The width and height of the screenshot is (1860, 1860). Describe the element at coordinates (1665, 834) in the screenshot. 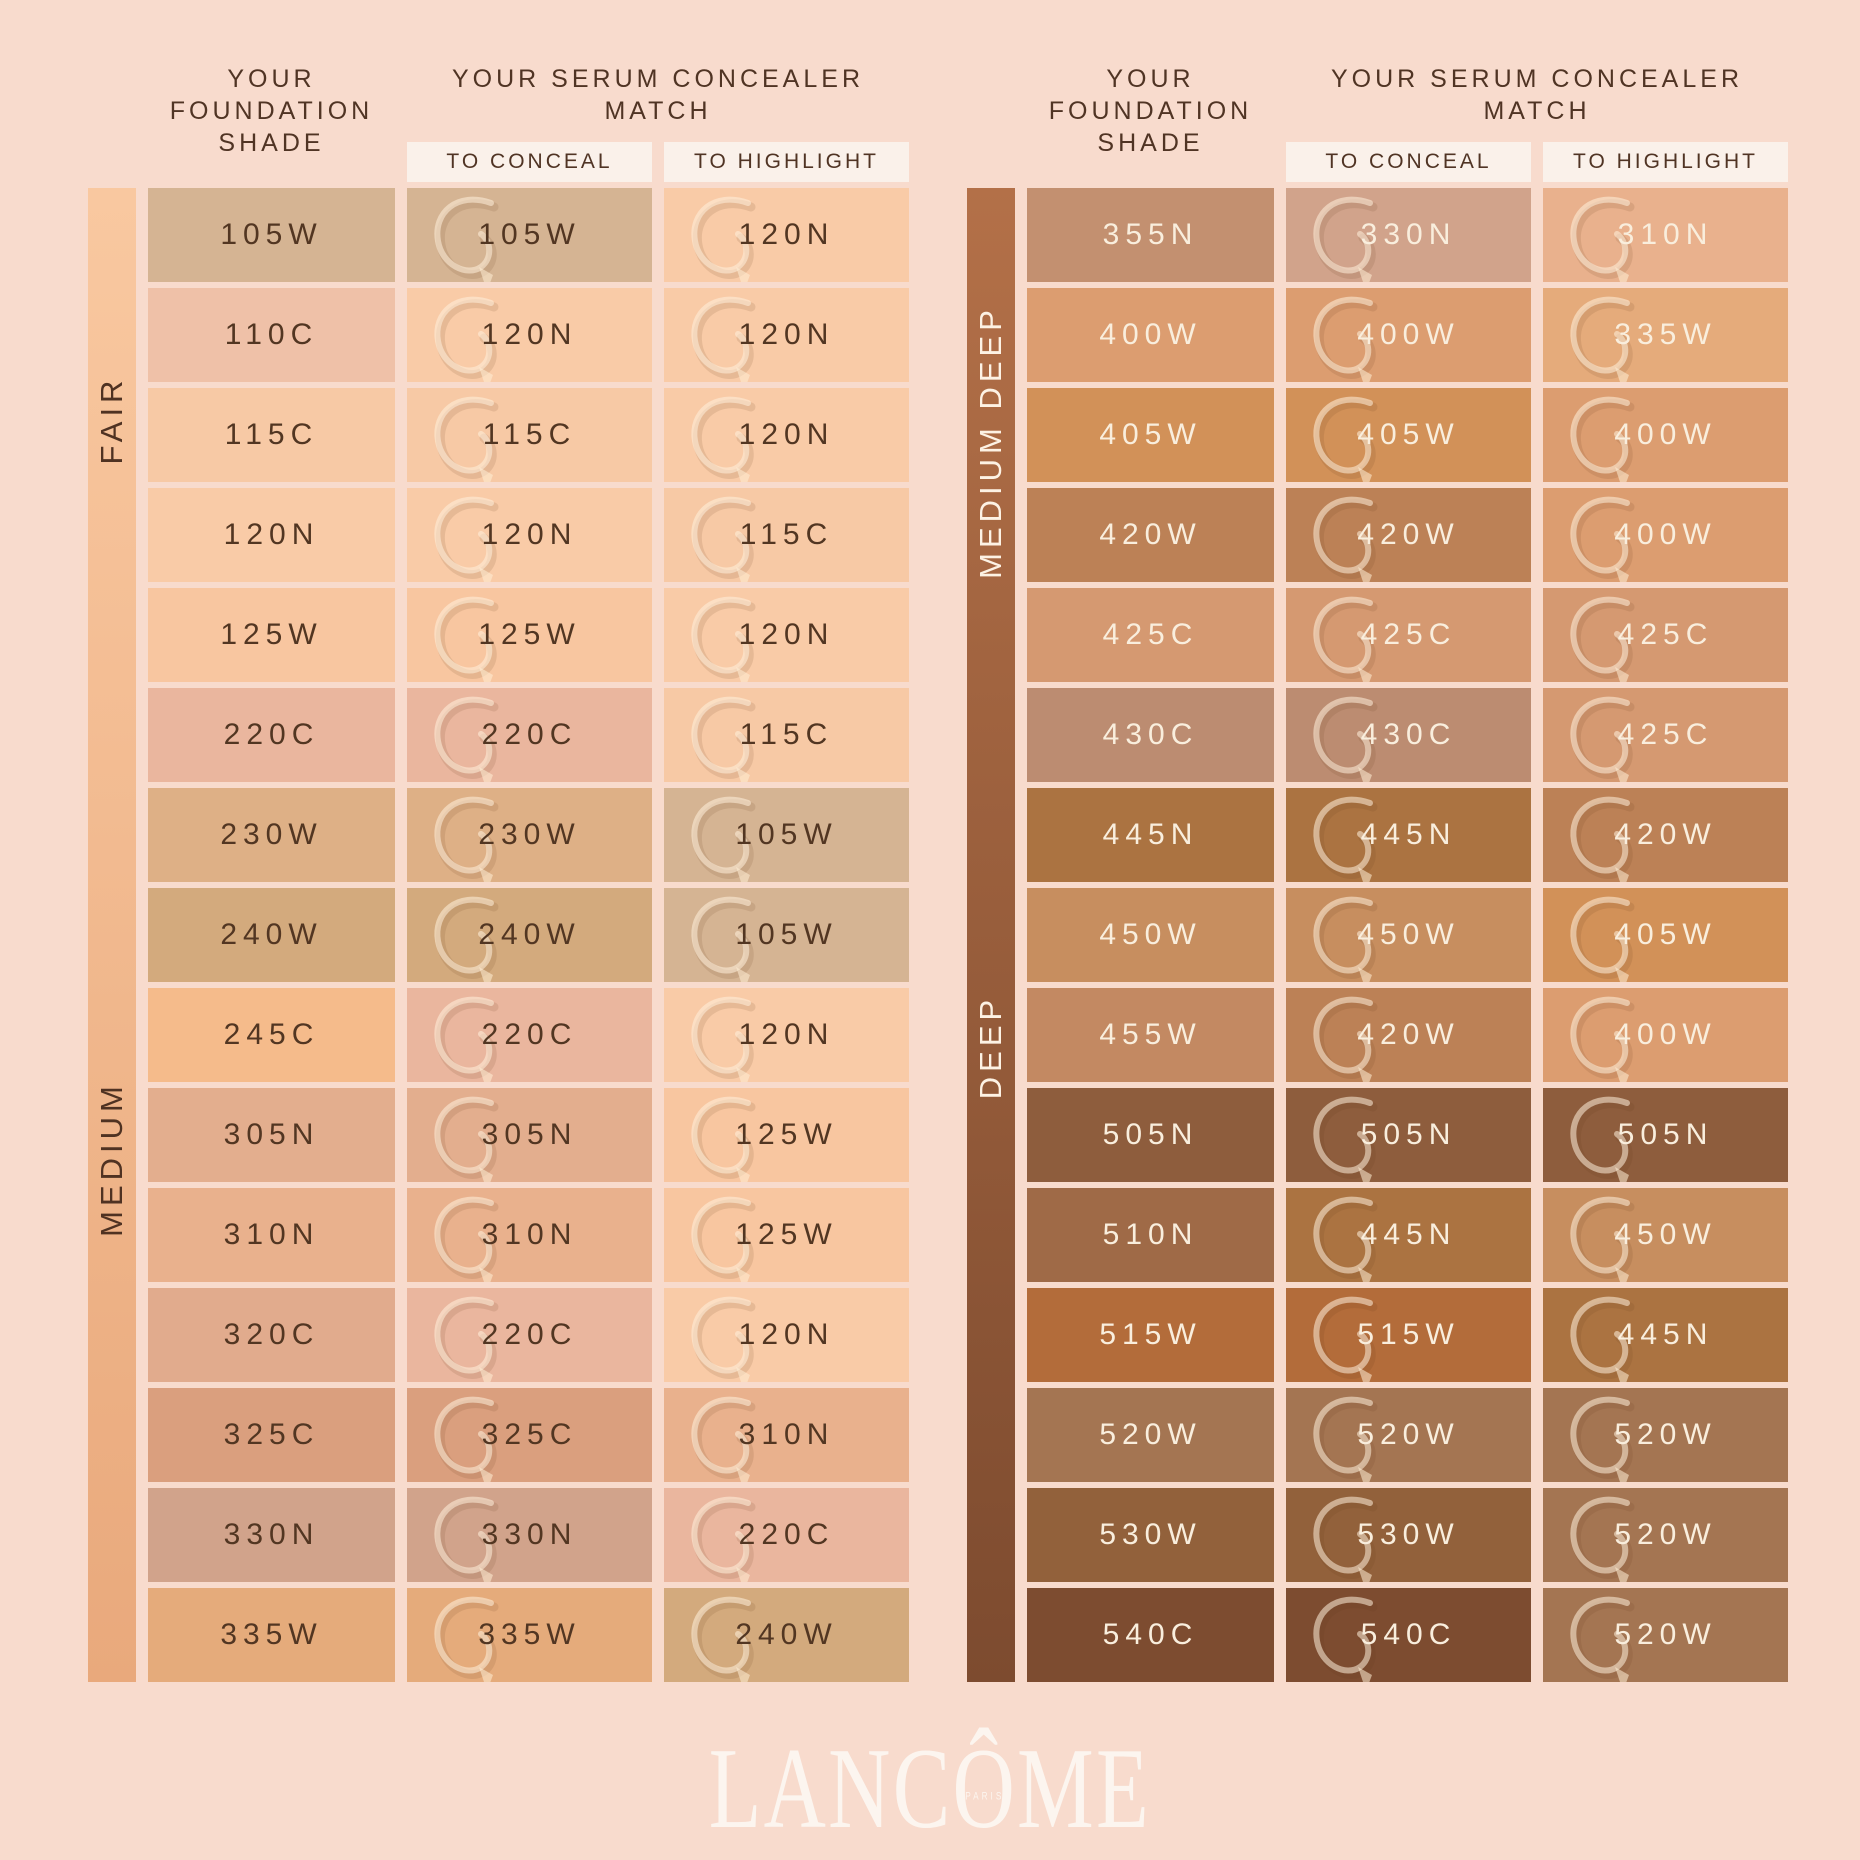

I see `shade-label: 420W` at that location.